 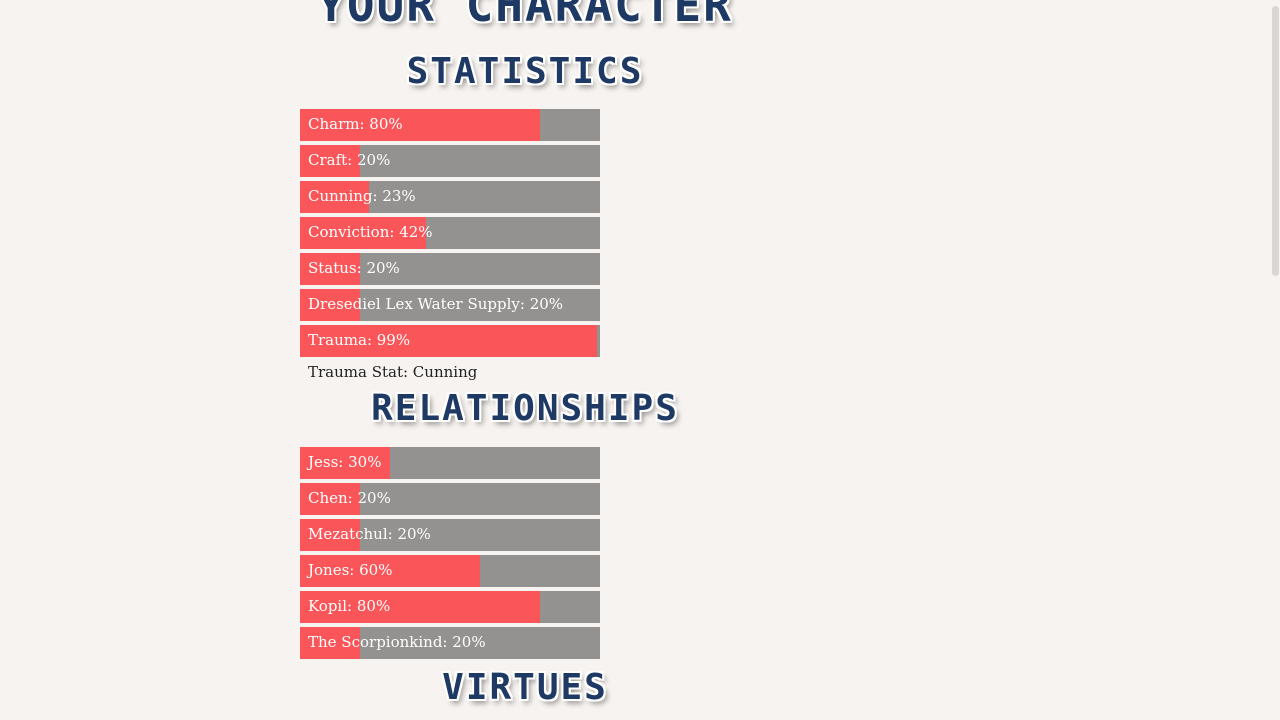 I want to click on stat-bar-label: Charm: 80%, so click(x=355, y=124).